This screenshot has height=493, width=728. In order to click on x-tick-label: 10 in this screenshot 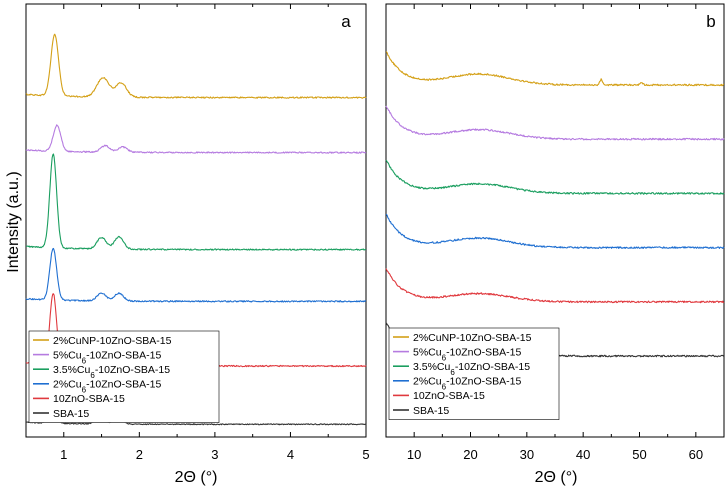, I will do `click(414, 454)`.